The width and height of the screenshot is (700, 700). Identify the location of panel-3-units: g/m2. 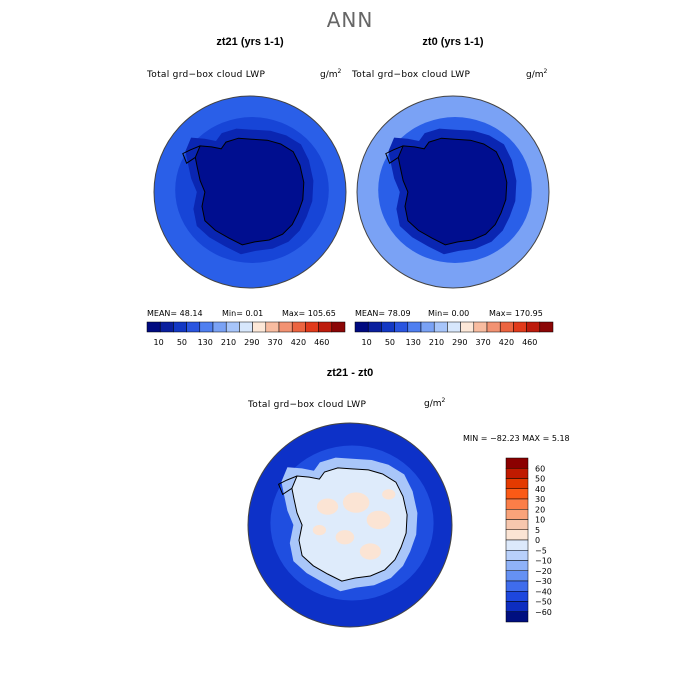
(435, 403).